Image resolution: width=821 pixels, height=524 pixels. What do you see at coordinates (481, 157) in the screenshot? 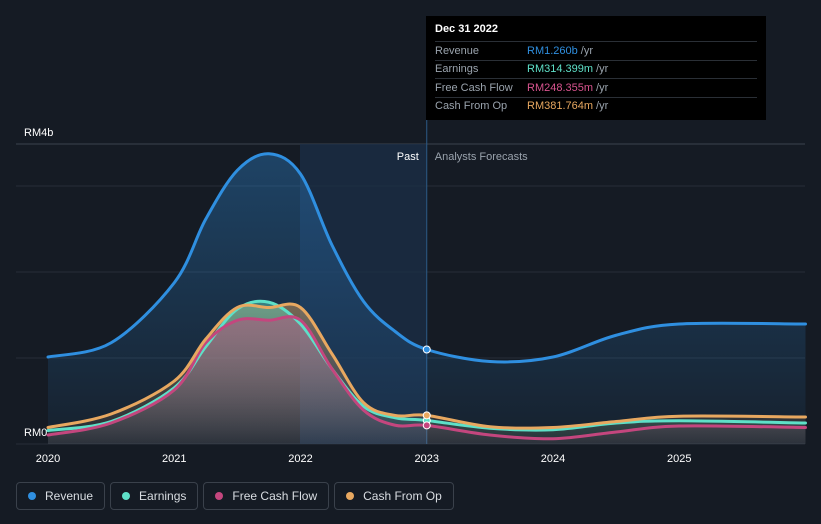
I see `forecast-label: Analysts Forecasts` at bounding box center [481, 157].